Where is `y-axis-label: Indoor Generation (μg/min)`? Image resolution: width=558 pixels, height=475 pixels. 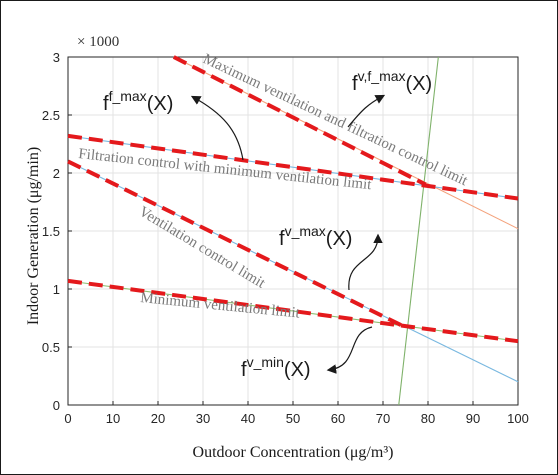 y-axis-label: Indoor Generation (μg/min) is located at coordinates (33, 236).